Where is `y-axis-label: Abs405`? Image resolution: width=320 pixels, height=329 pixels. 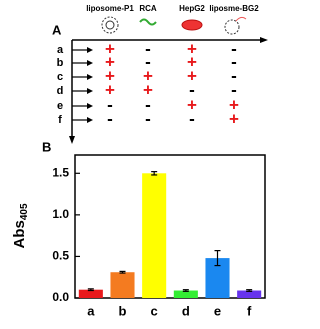 y-axis-label: Abs405 is located at coordinates (20, 225).